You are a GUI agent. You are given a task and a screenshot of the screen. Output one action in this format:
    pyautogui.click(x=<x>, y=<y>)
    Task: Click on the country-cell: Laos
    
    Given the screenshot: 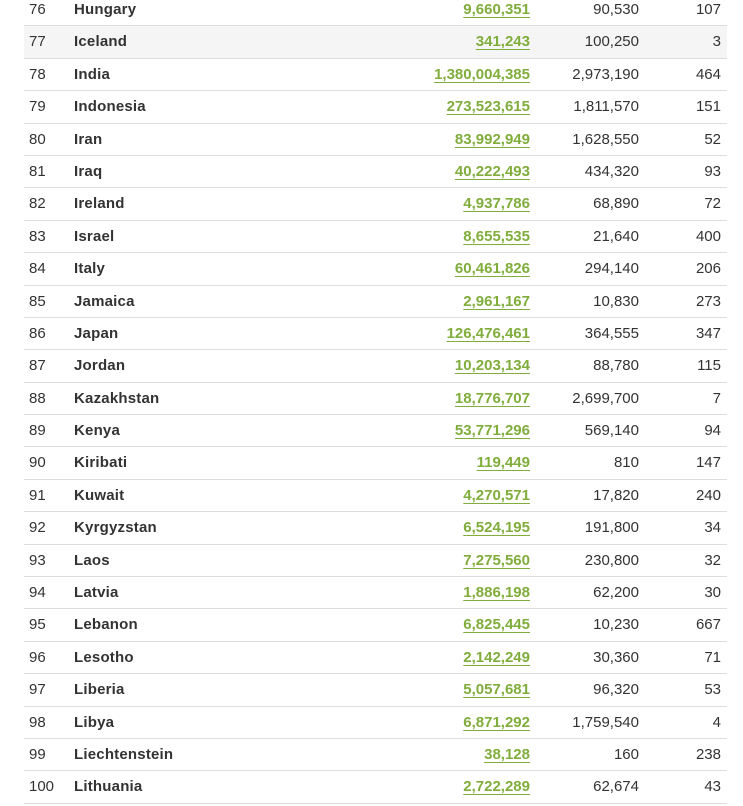 What is the action you would take?
    pyautogui.click(x=92, y=560)
    